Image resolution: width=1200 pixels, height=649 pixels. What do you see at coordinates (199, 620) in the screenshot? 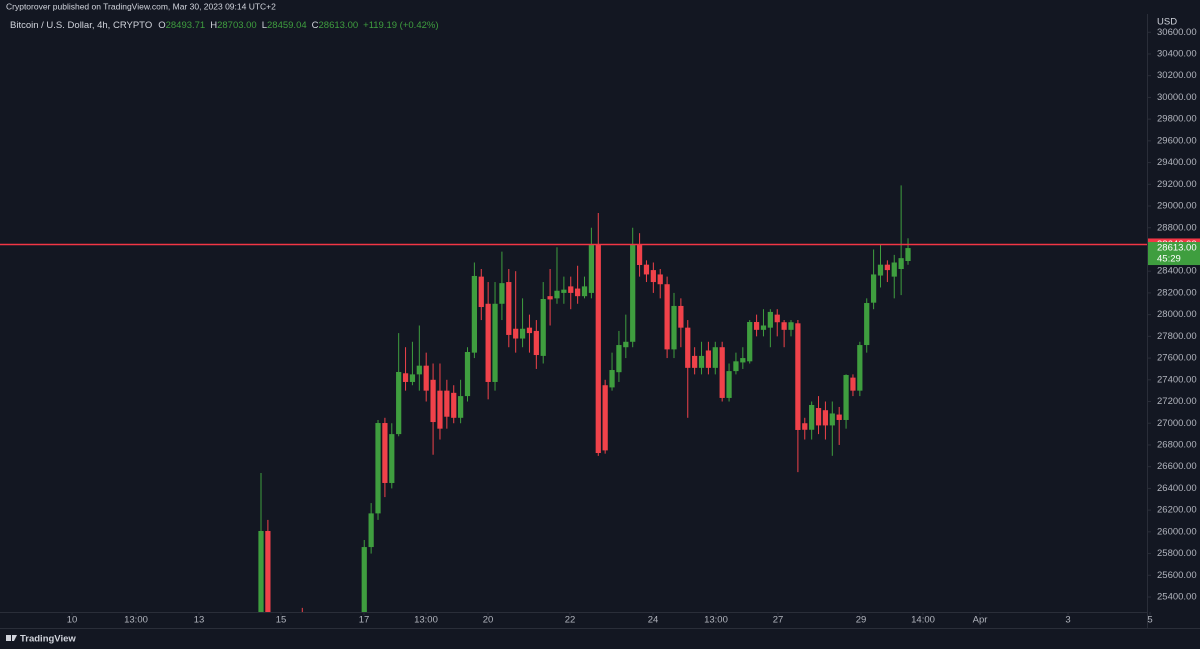
I see `x-tick-label: 13` at bounding box center [199, 620].